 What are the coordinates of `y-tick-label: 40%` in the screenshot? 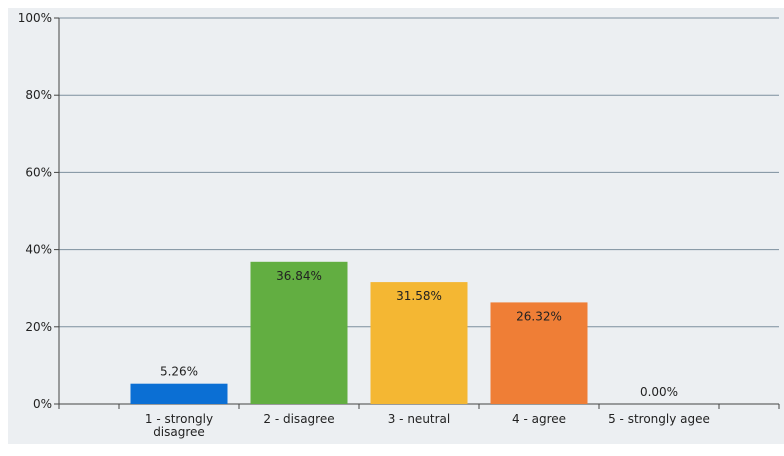 It's located at (38, 250).